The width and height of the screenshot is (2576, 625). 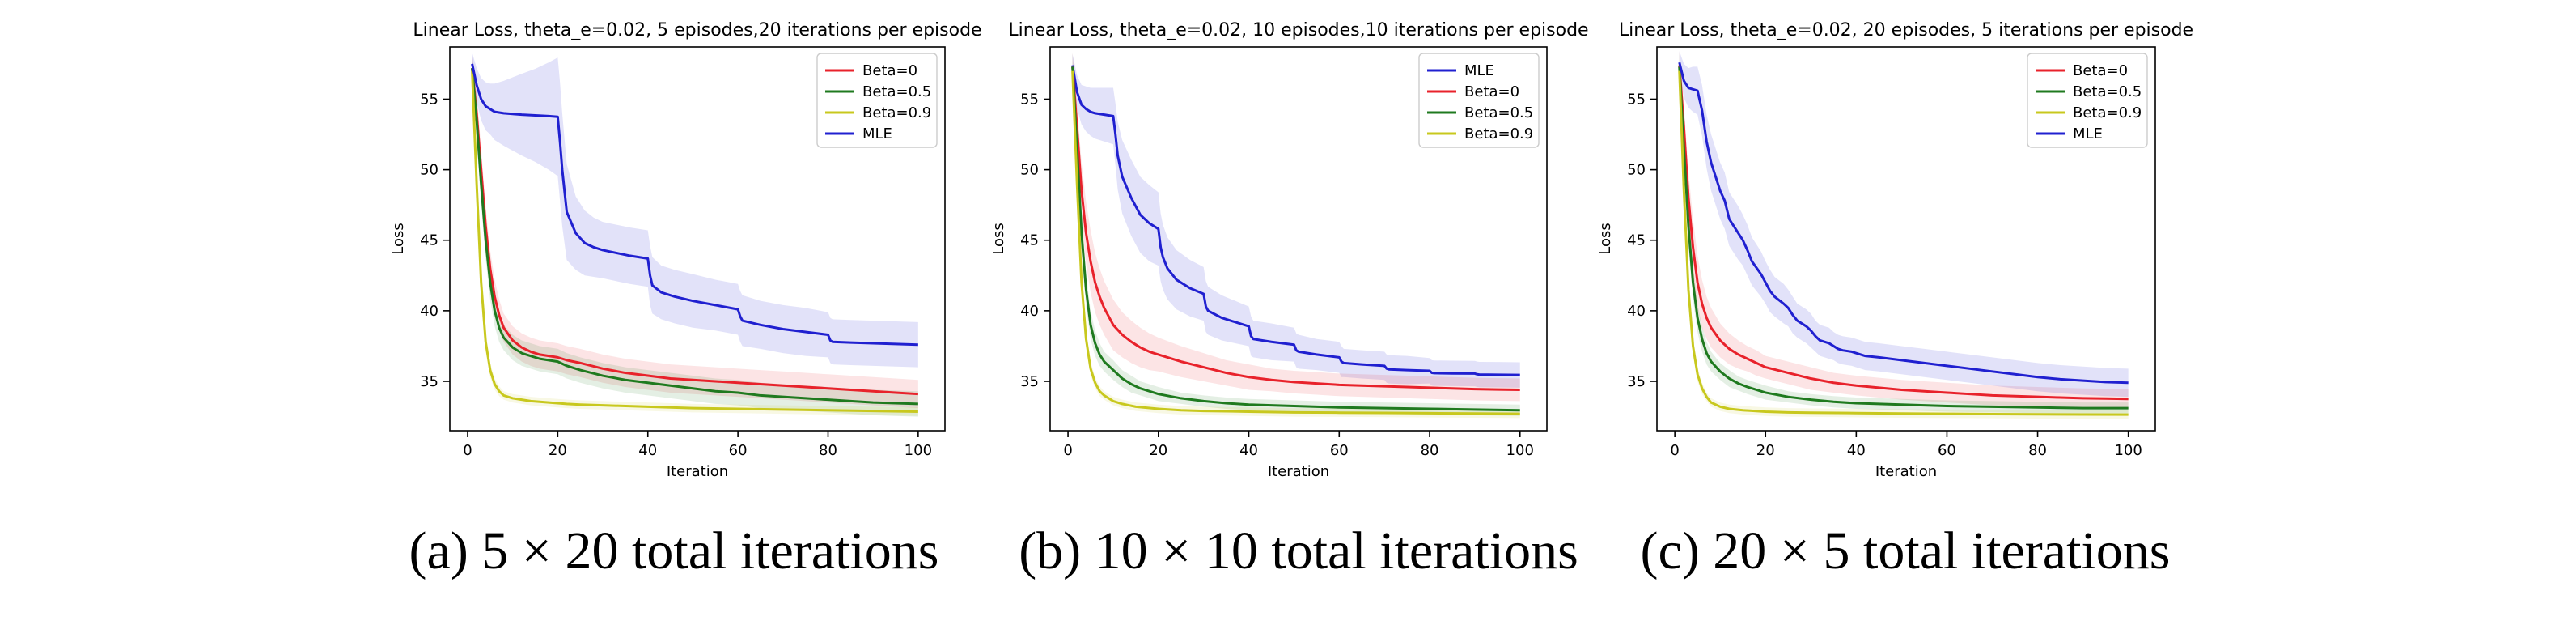 What do you see at coordinates (674, 550) in the screenshot?
I see `subfigure-caption-a: (a) 5 × 20 total iterations` at bounding box center [674, 550].